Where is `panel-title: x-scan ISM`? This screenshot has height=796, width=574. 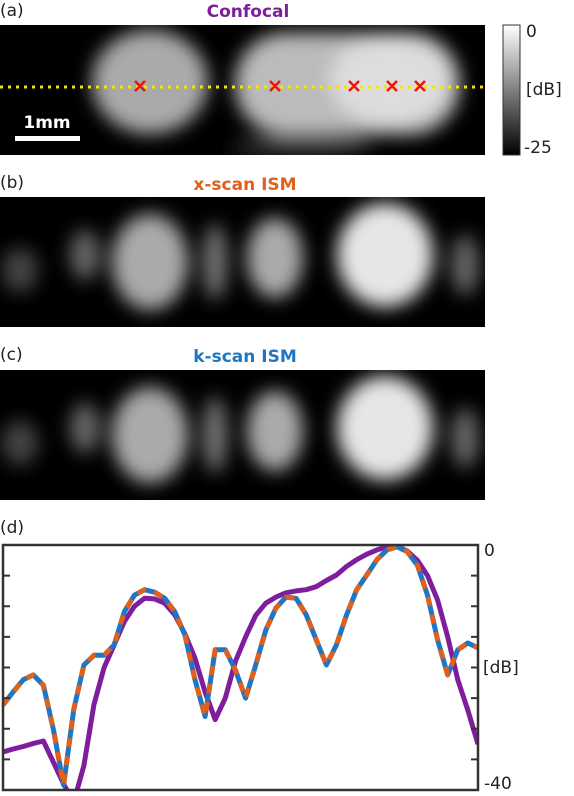 panel-title: x-scan ISM is located at coordinates (244, 185).